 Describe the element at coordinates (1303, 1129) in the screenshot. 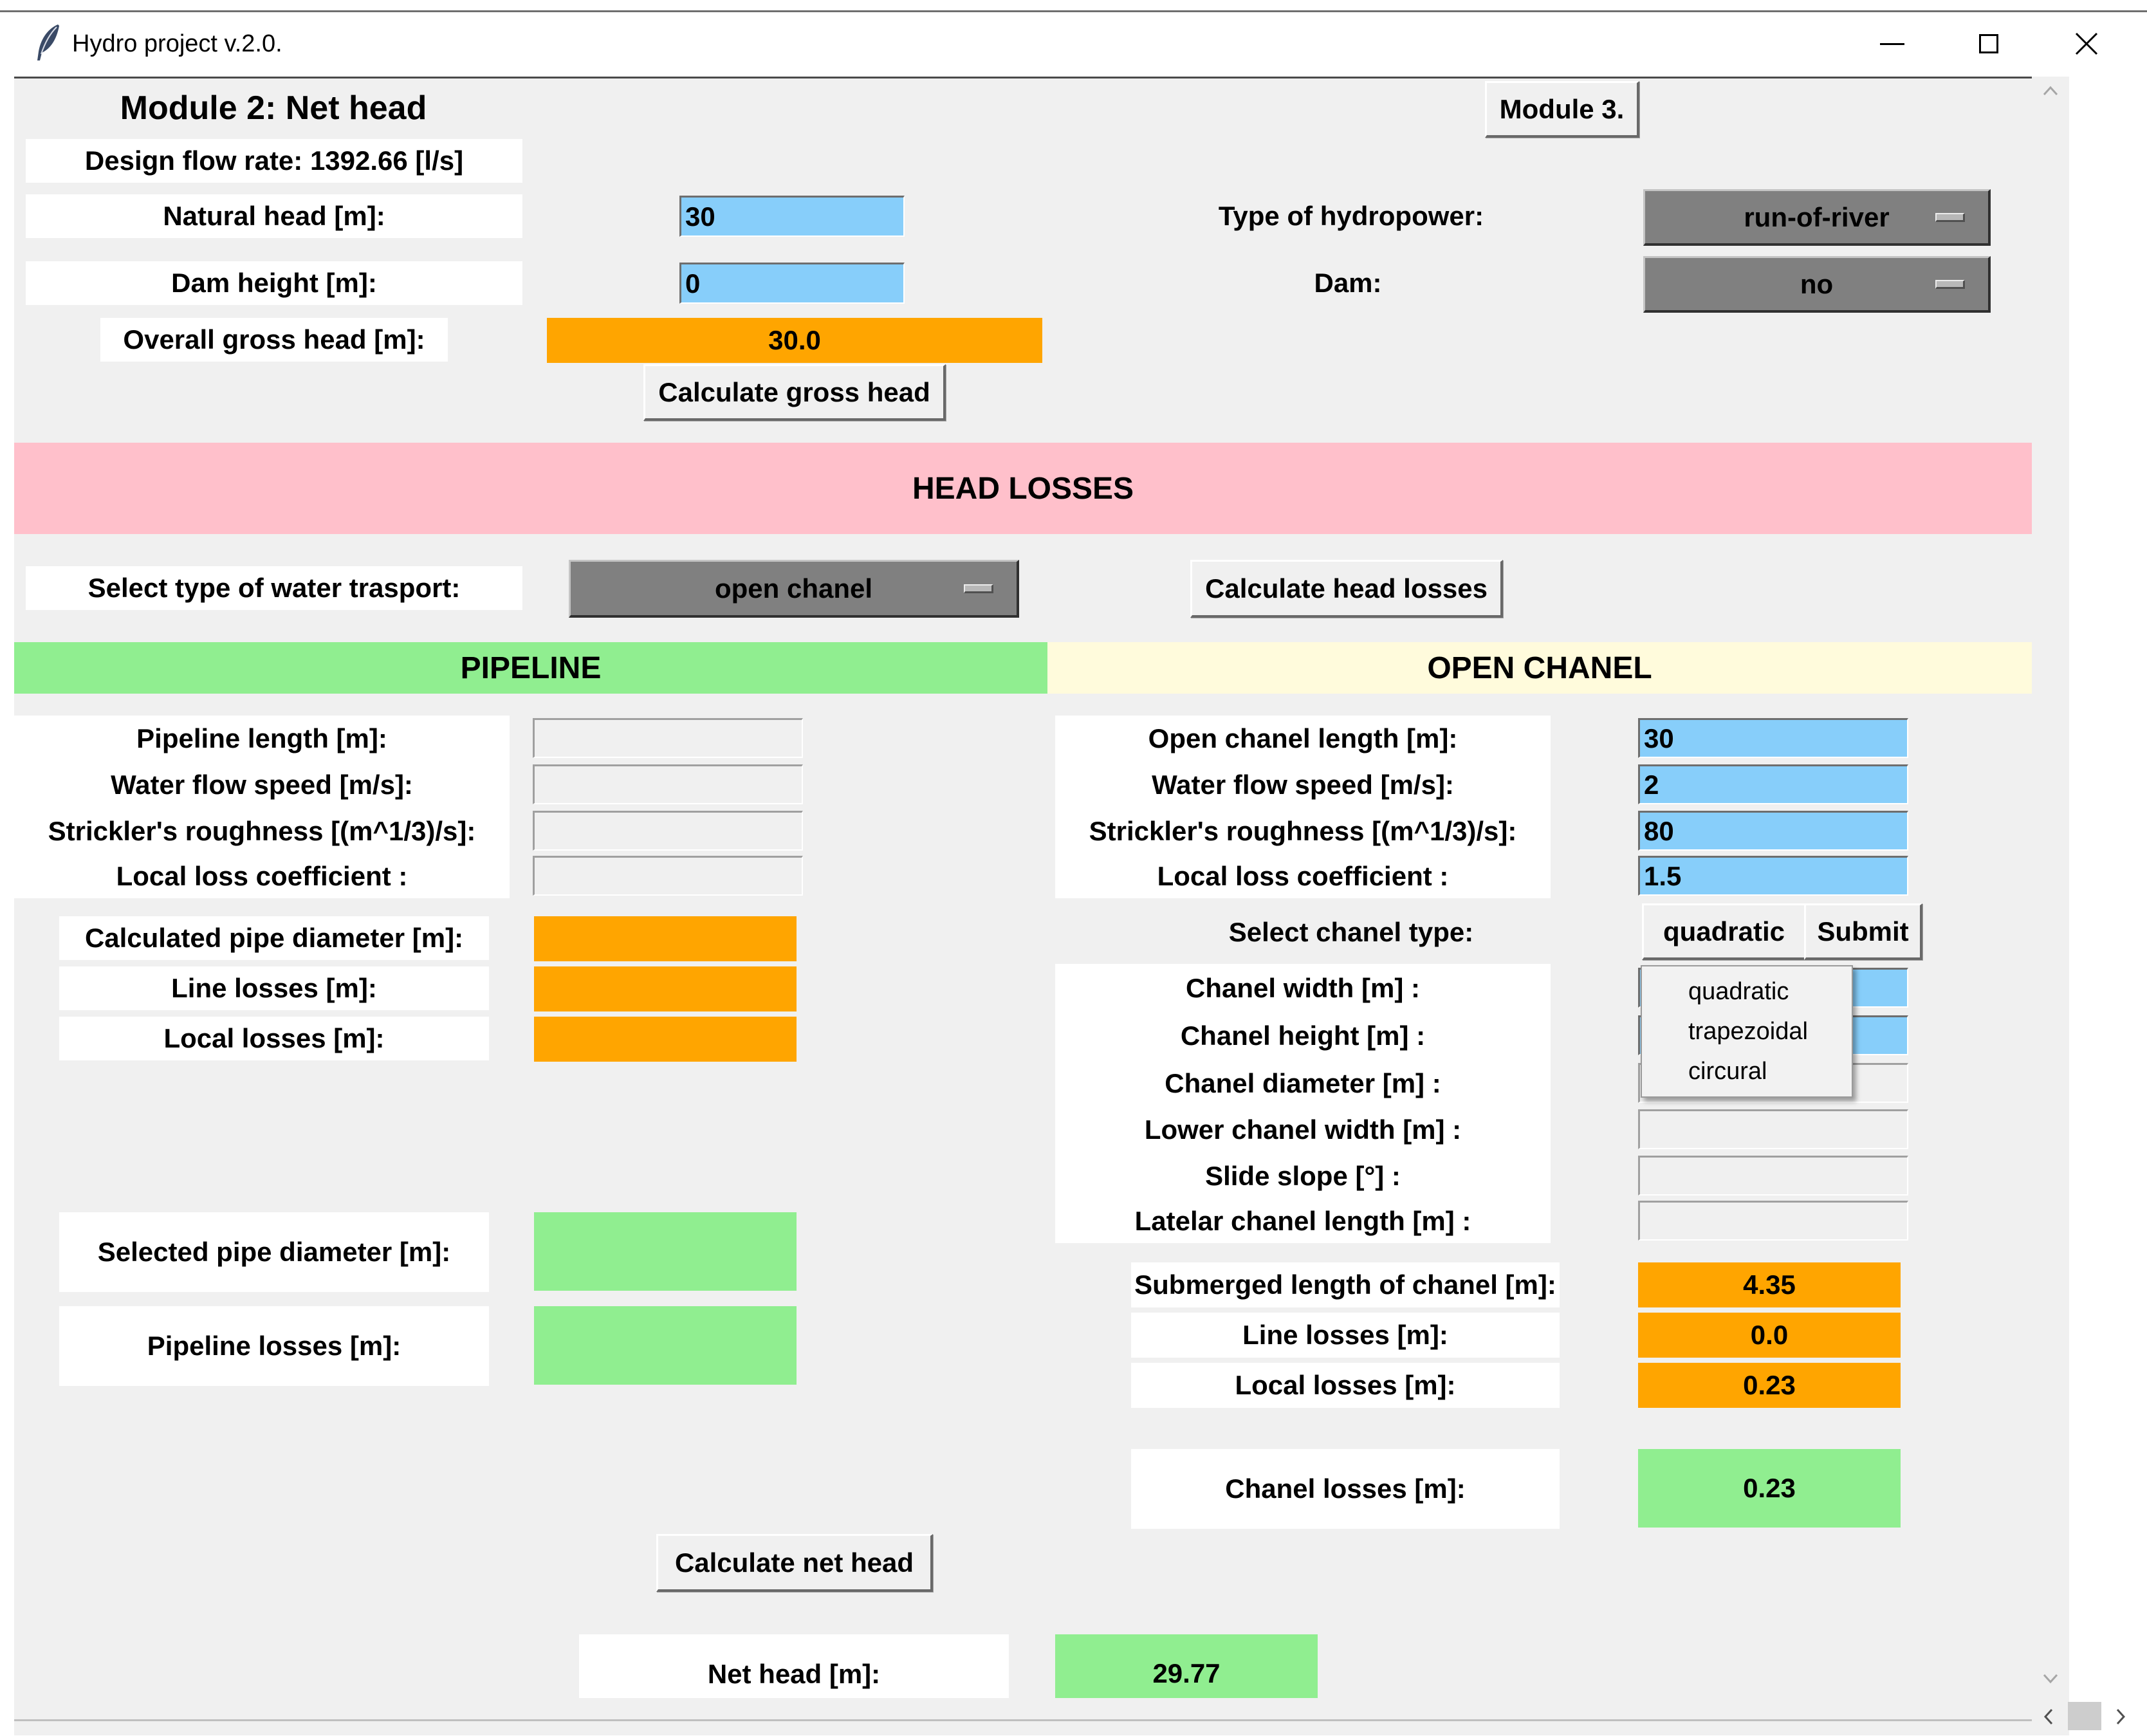

I see `lower-chanel-width-label: Lower chanel width [m] :` at that location.